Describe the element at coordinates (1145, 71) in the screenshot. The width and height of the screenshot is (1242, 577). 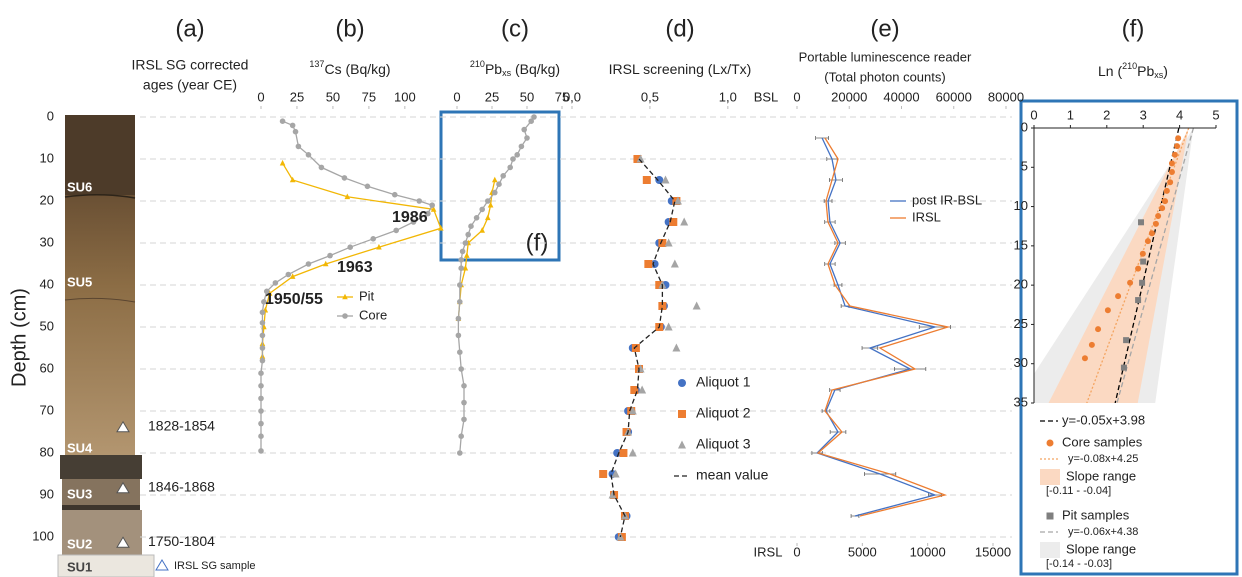
I see `xlabel: Pb` at that location.